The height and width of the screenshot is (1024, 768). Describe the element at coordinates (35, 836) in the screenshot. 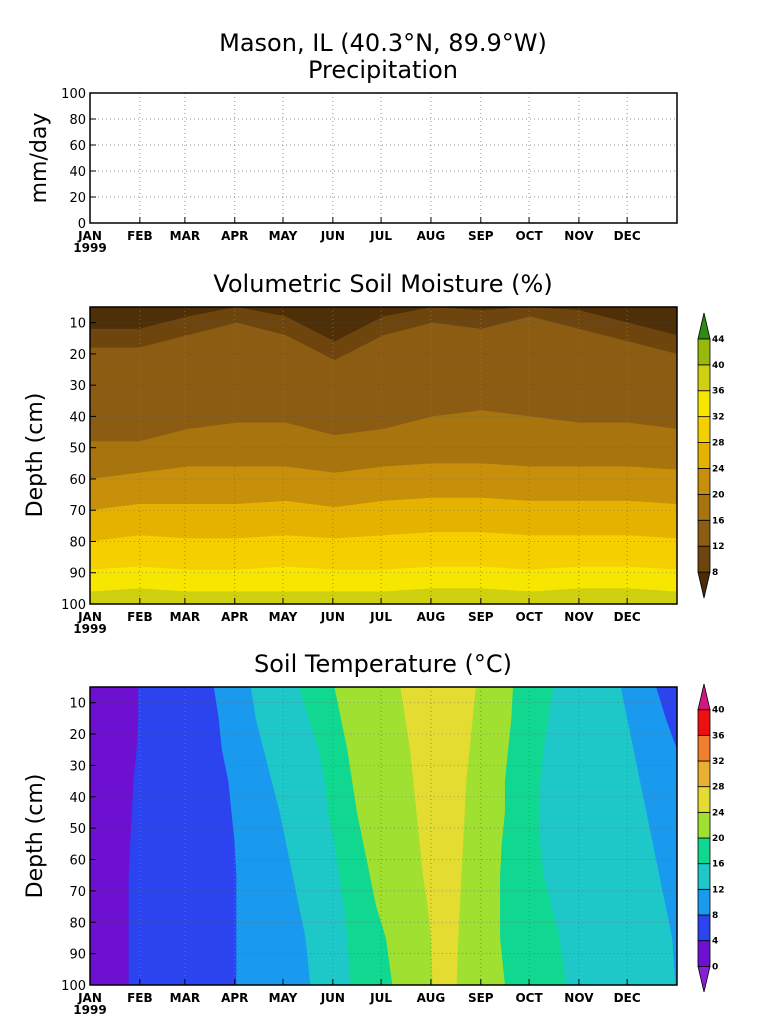

I see `temperature-ylabel: Depth (cm)` at that location.